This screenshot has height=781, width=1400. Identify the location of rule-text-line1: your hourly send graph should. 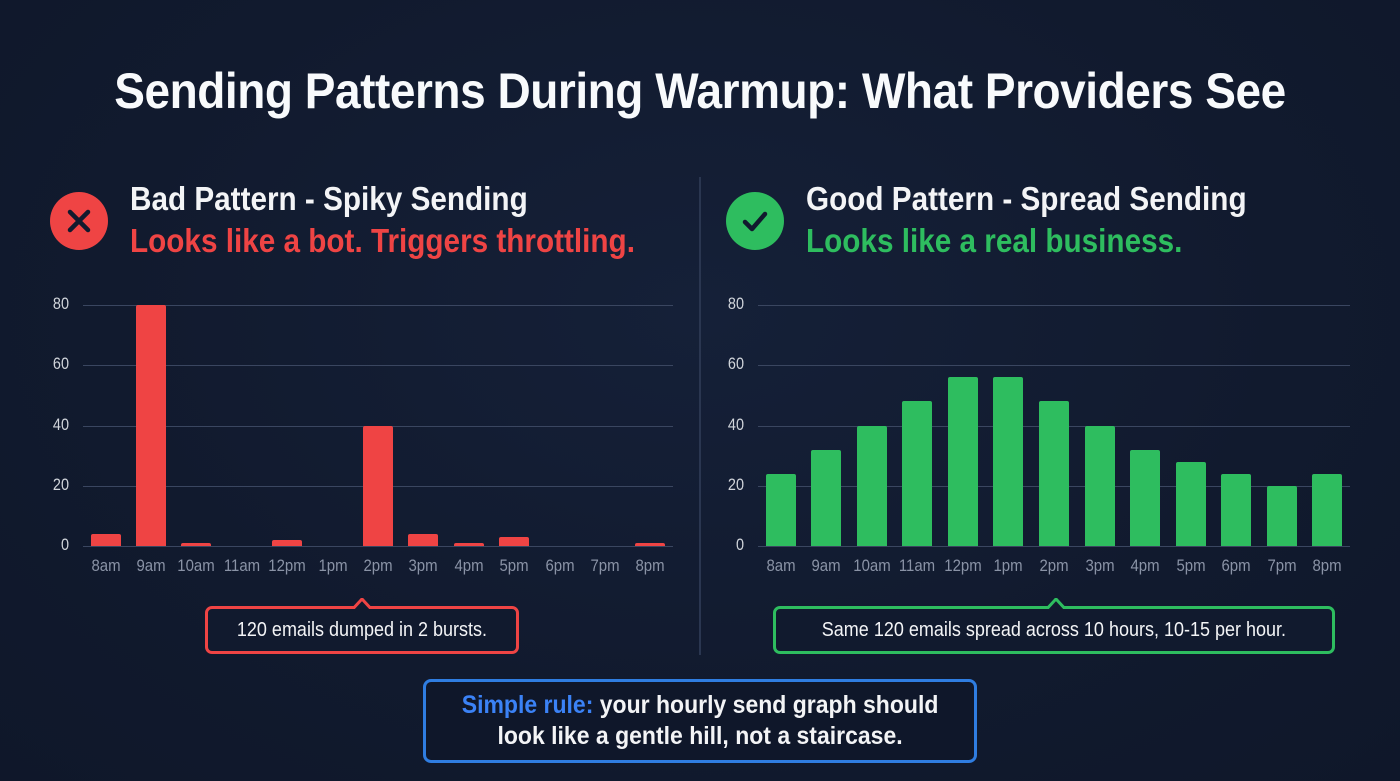
(766, 705).